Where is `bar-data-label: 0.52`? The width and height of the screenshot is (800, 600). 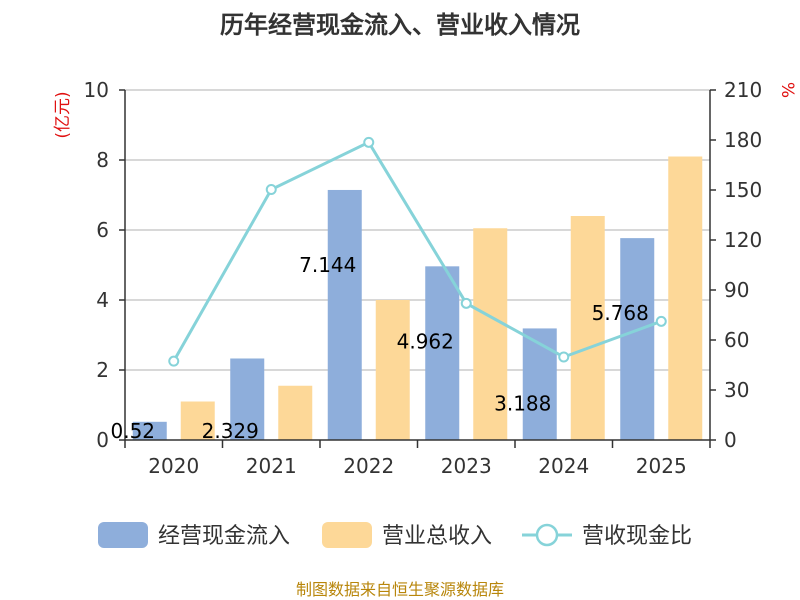 bar-data-label: 0.52 is located at coordinates (132, 431).